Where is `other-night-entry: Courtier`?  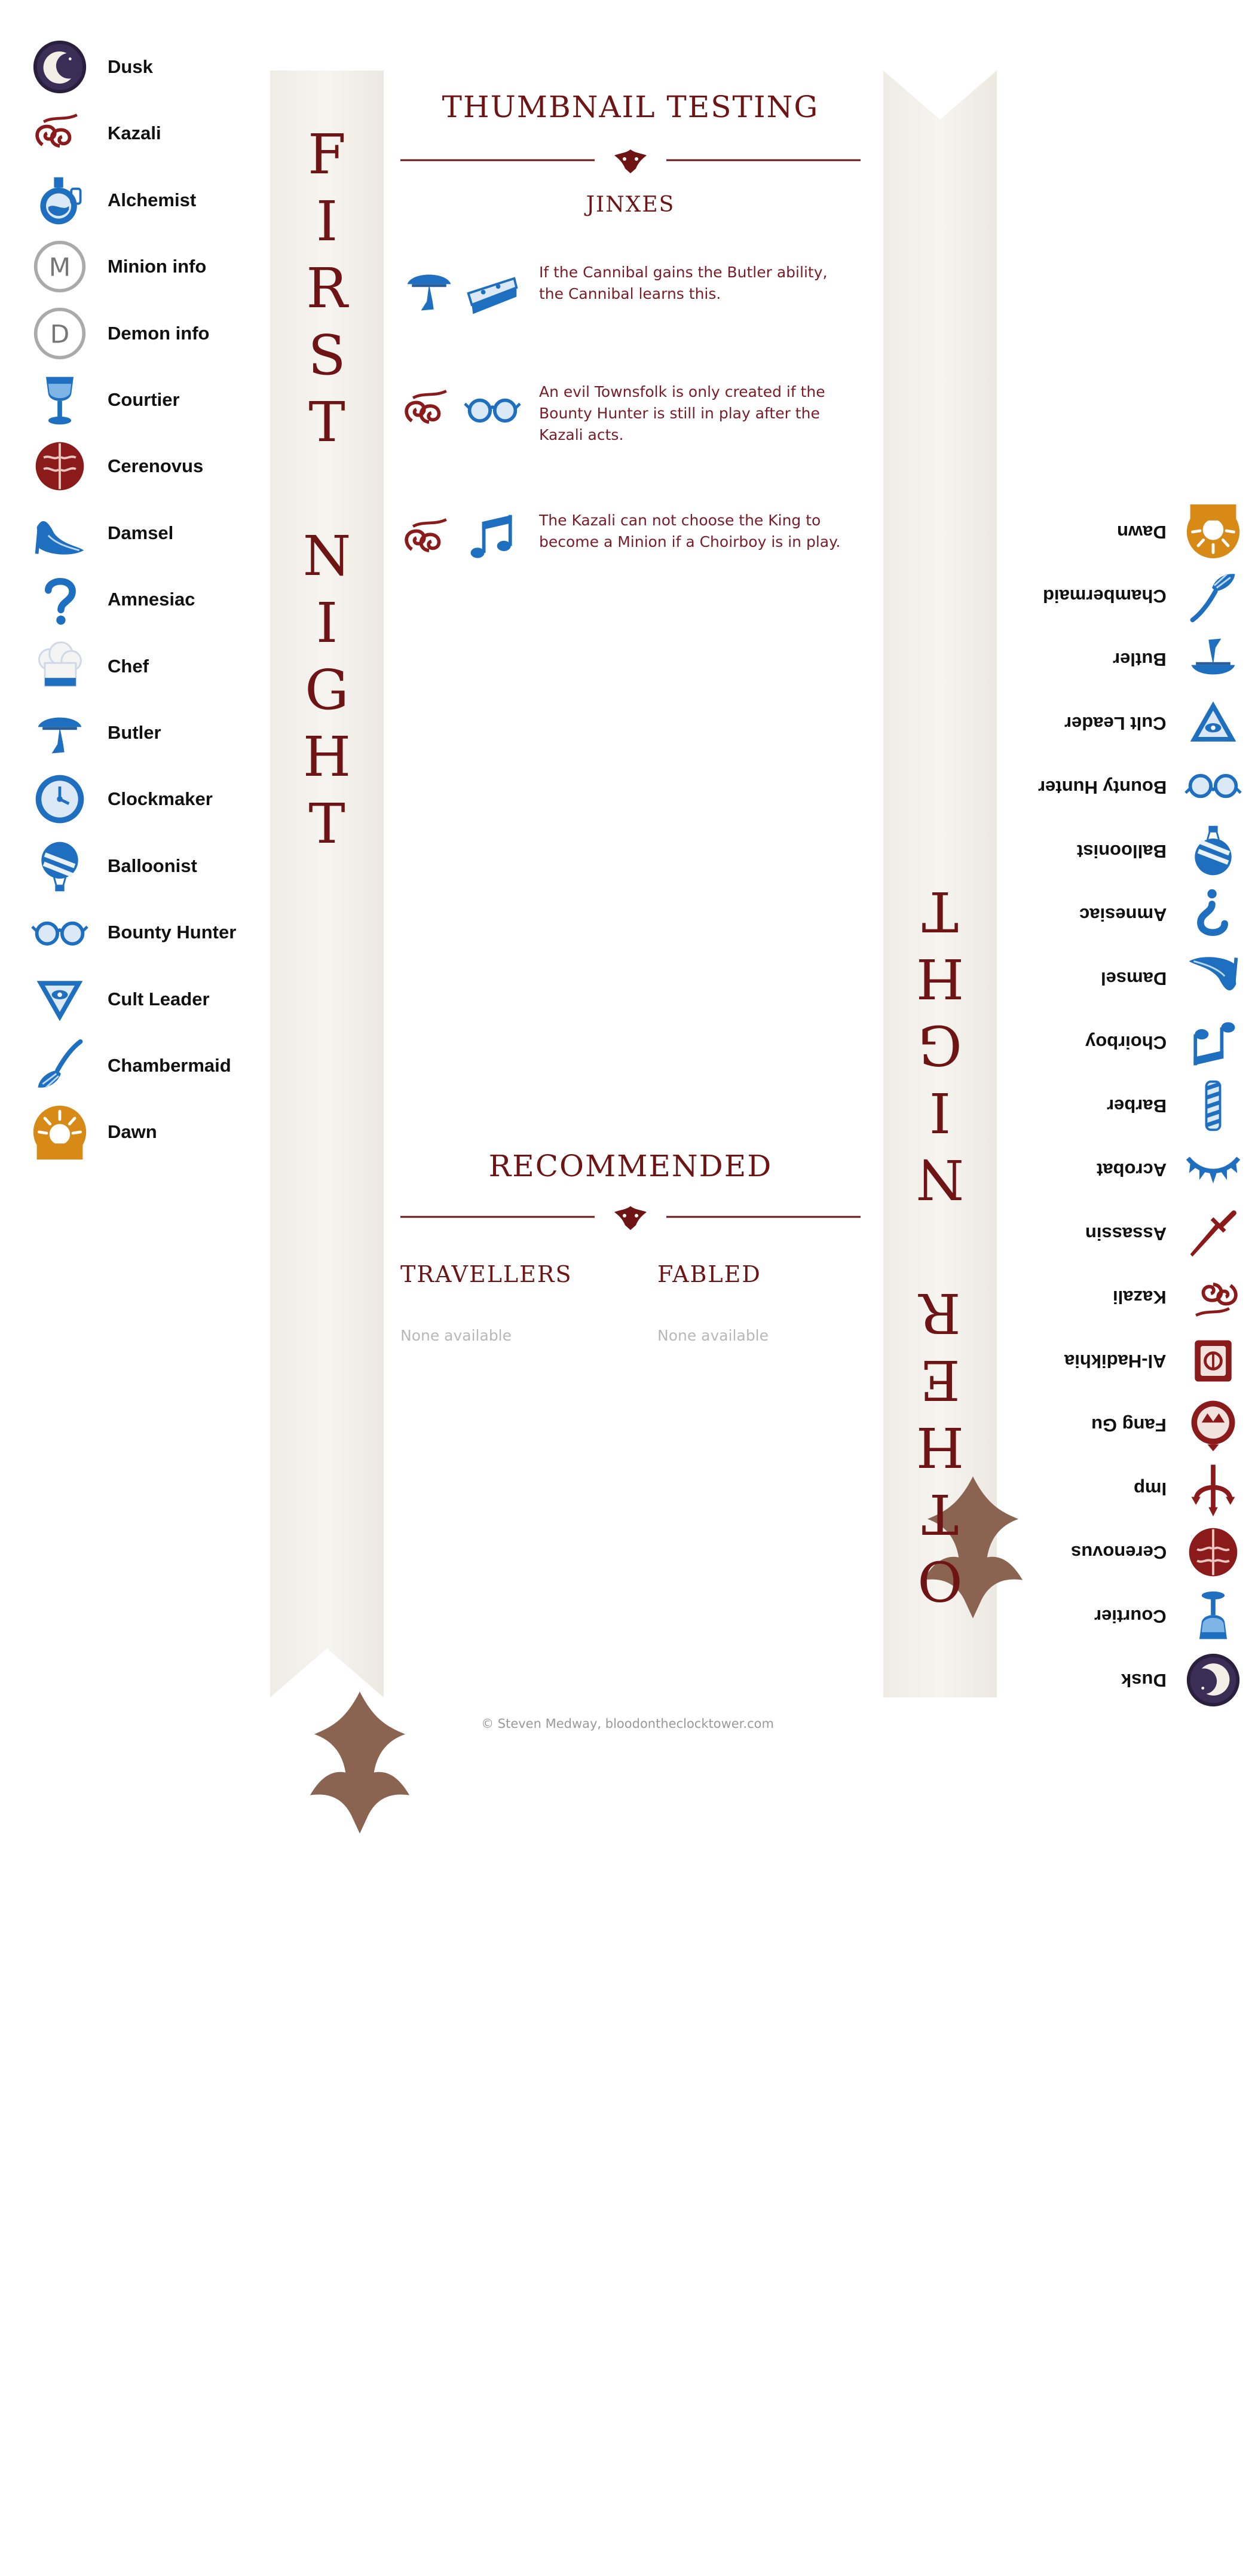 other-night-entry: Courtier is located at coordinates (1168, 1616).